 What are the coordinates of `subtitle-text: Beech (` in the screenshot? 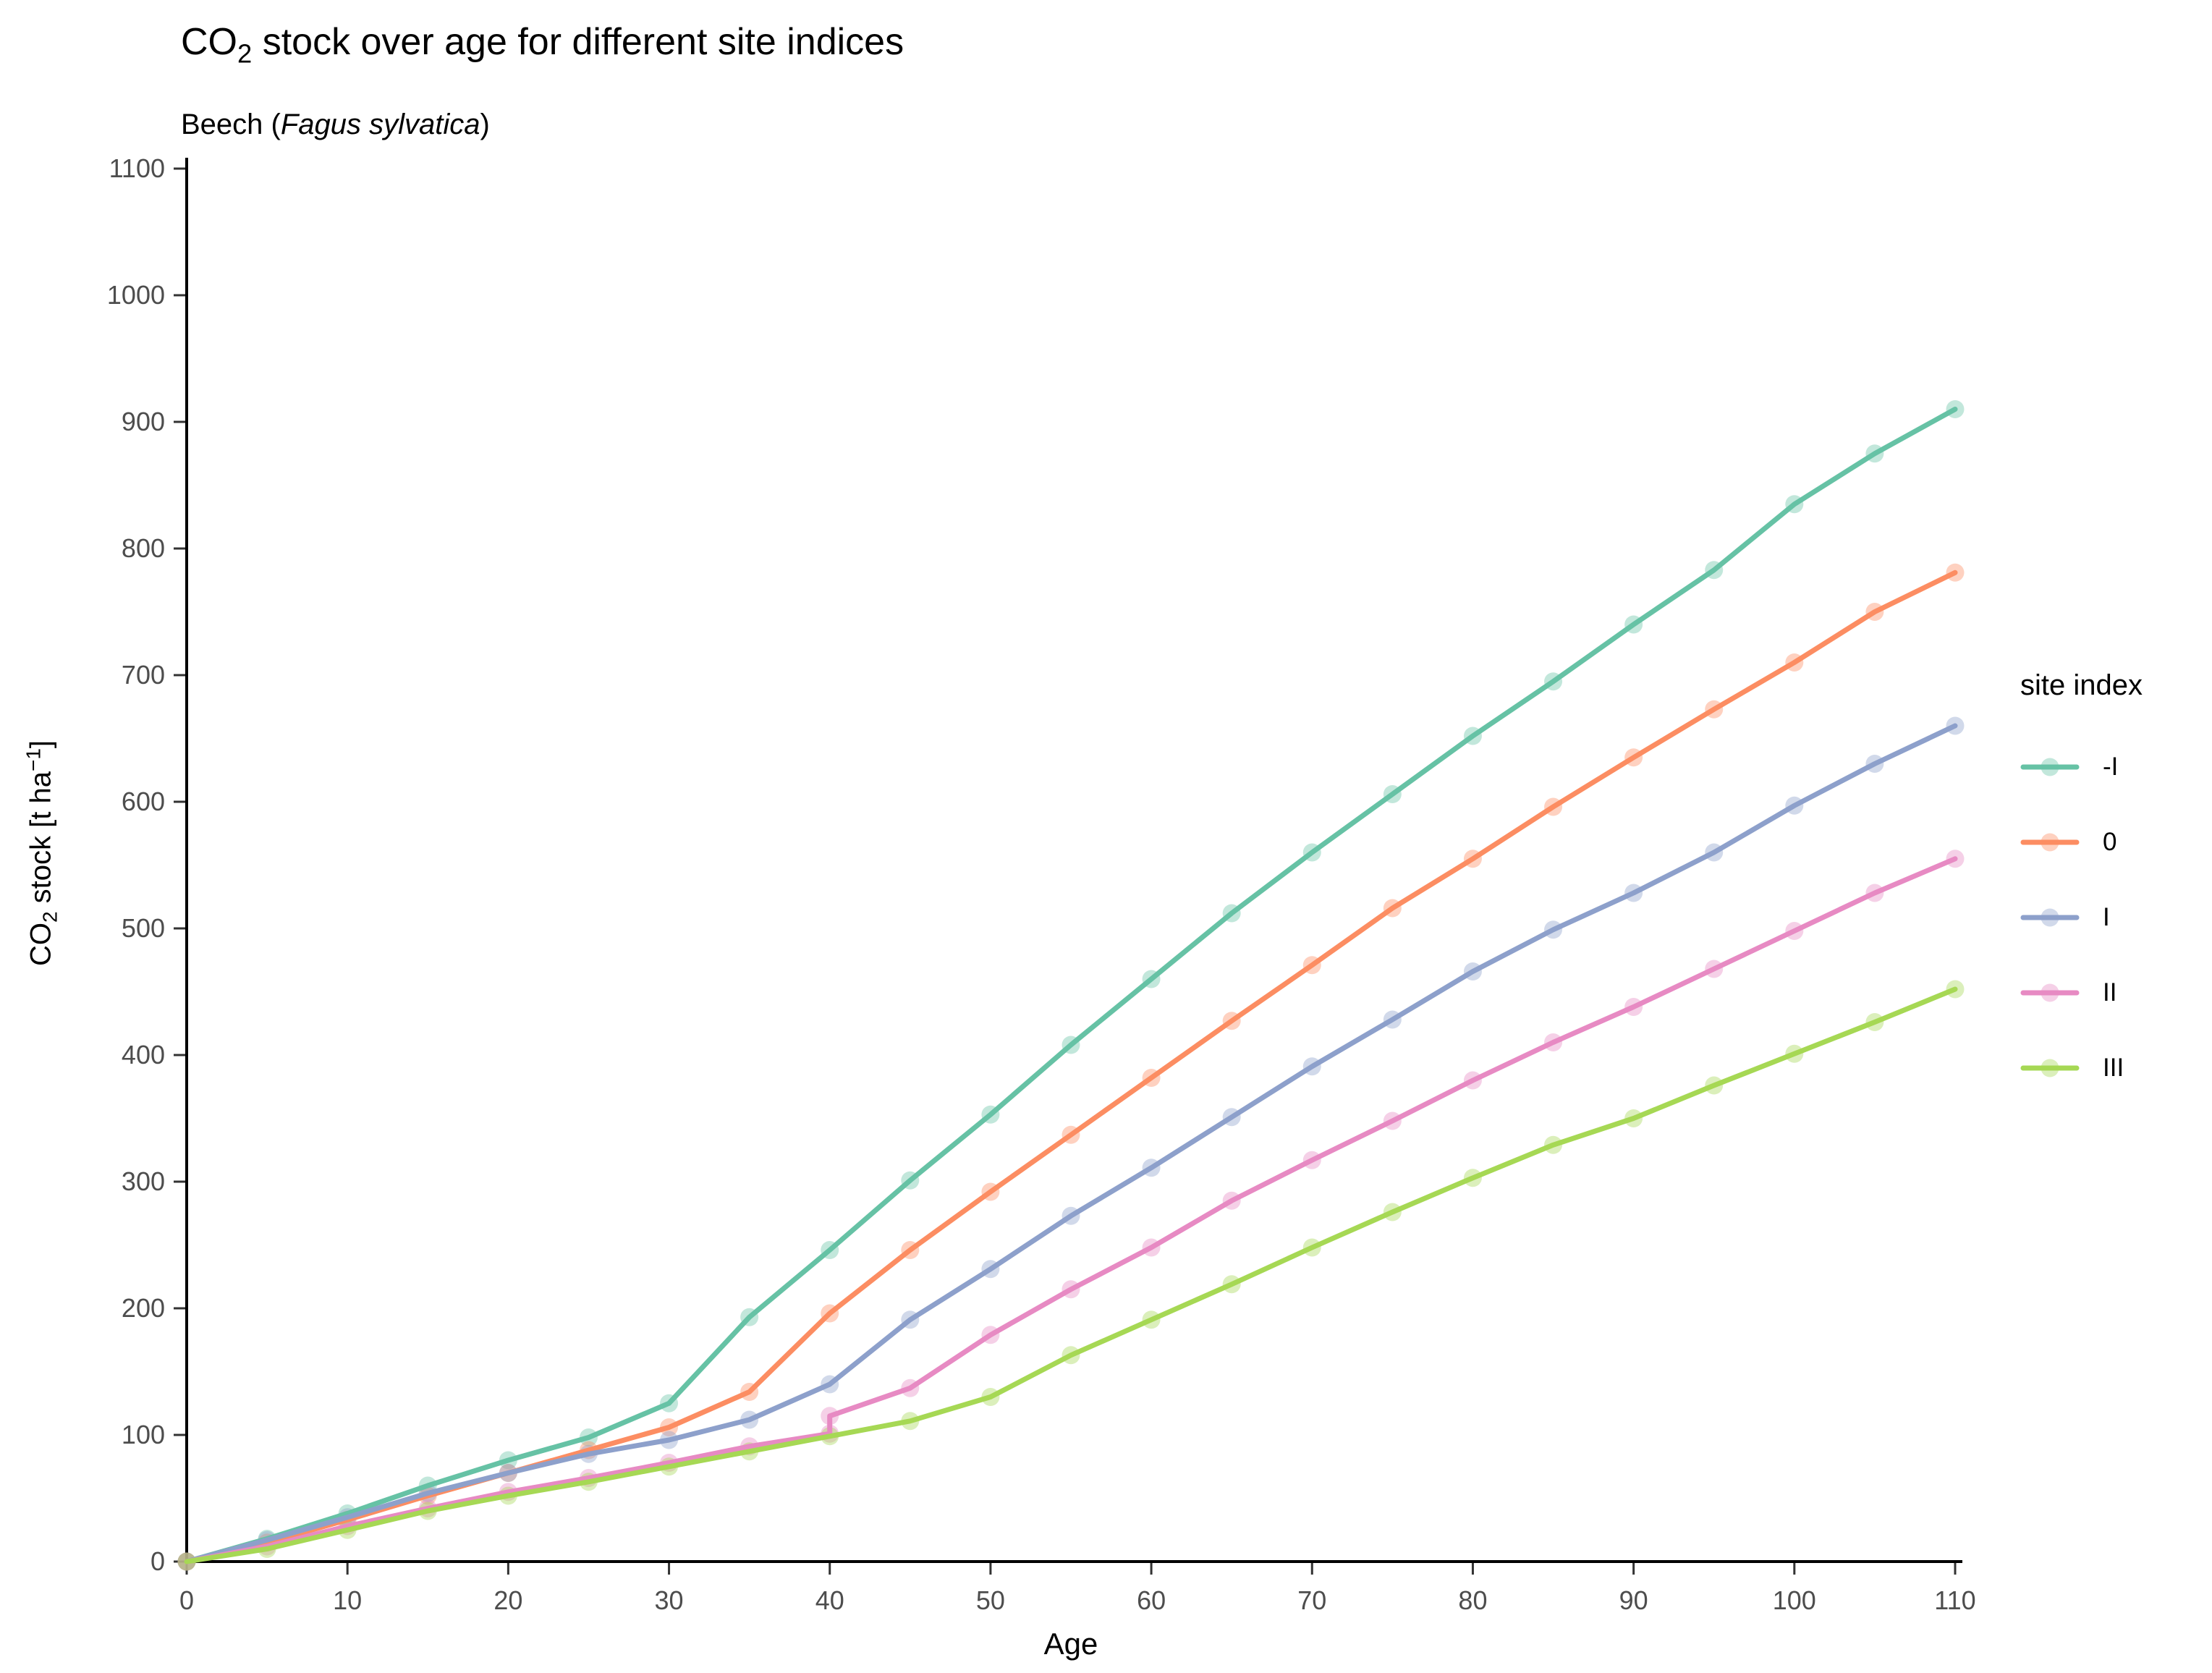 It's located at (231, 124).